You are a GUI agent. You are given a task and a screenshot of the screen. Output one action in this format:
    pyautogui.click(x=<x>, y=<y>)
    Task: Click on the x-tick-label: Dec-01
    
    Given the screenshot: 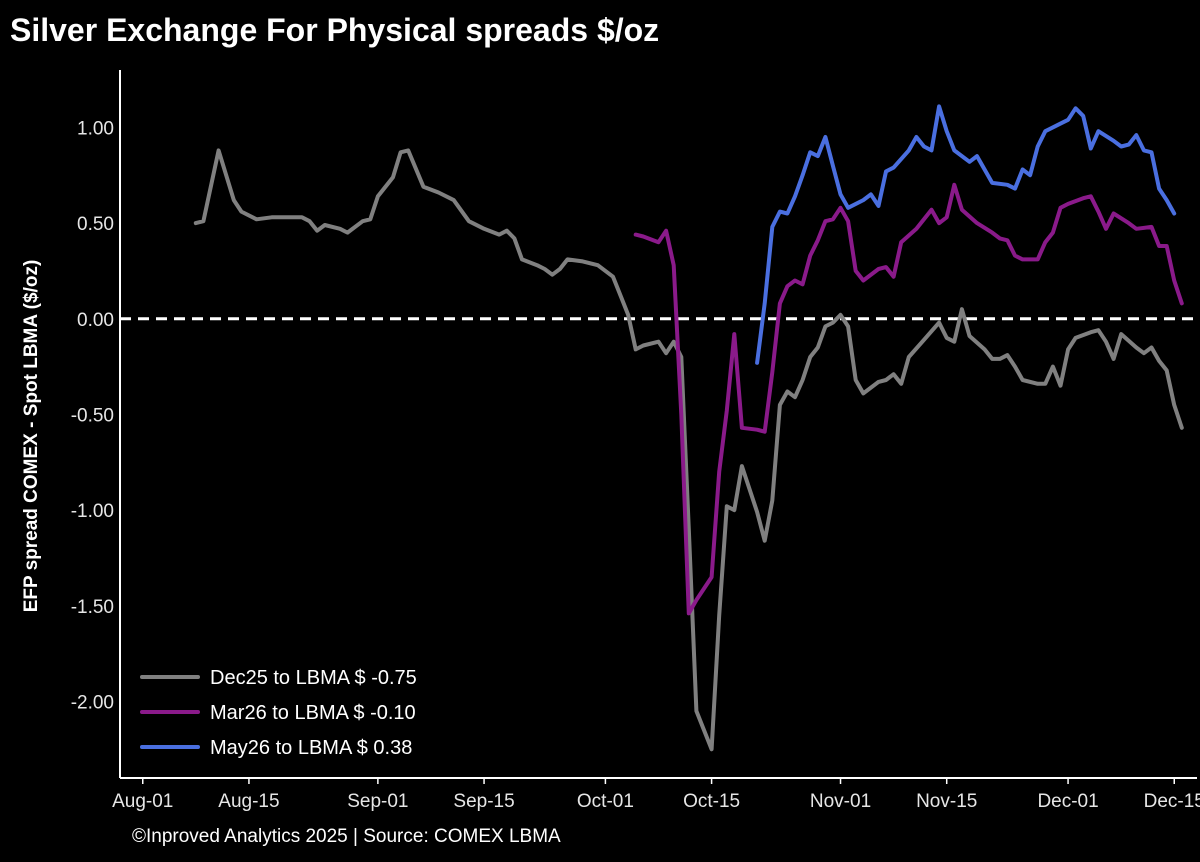 What is the action you would take?
    pyautogui.click(x=1067, y=801)
    